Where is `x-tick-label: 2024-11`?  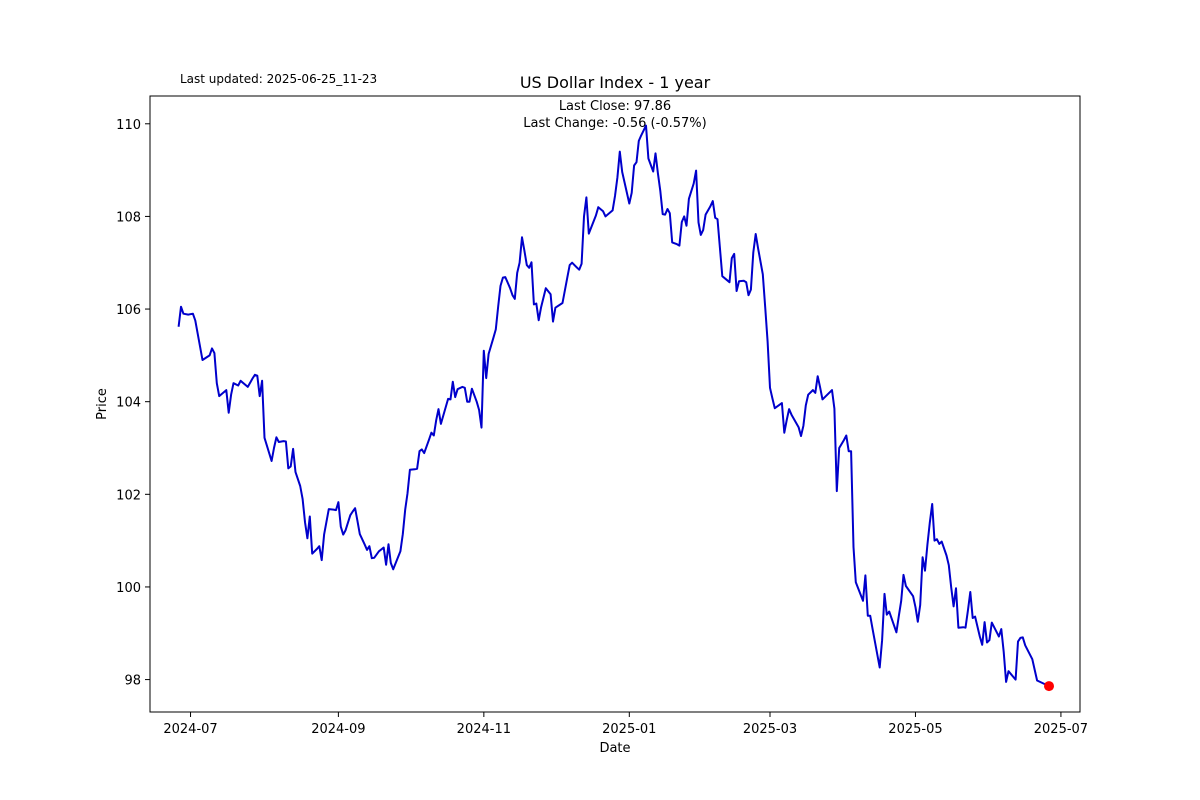 x-tick-label: 2024-11 is located at coordinates (484, 729).